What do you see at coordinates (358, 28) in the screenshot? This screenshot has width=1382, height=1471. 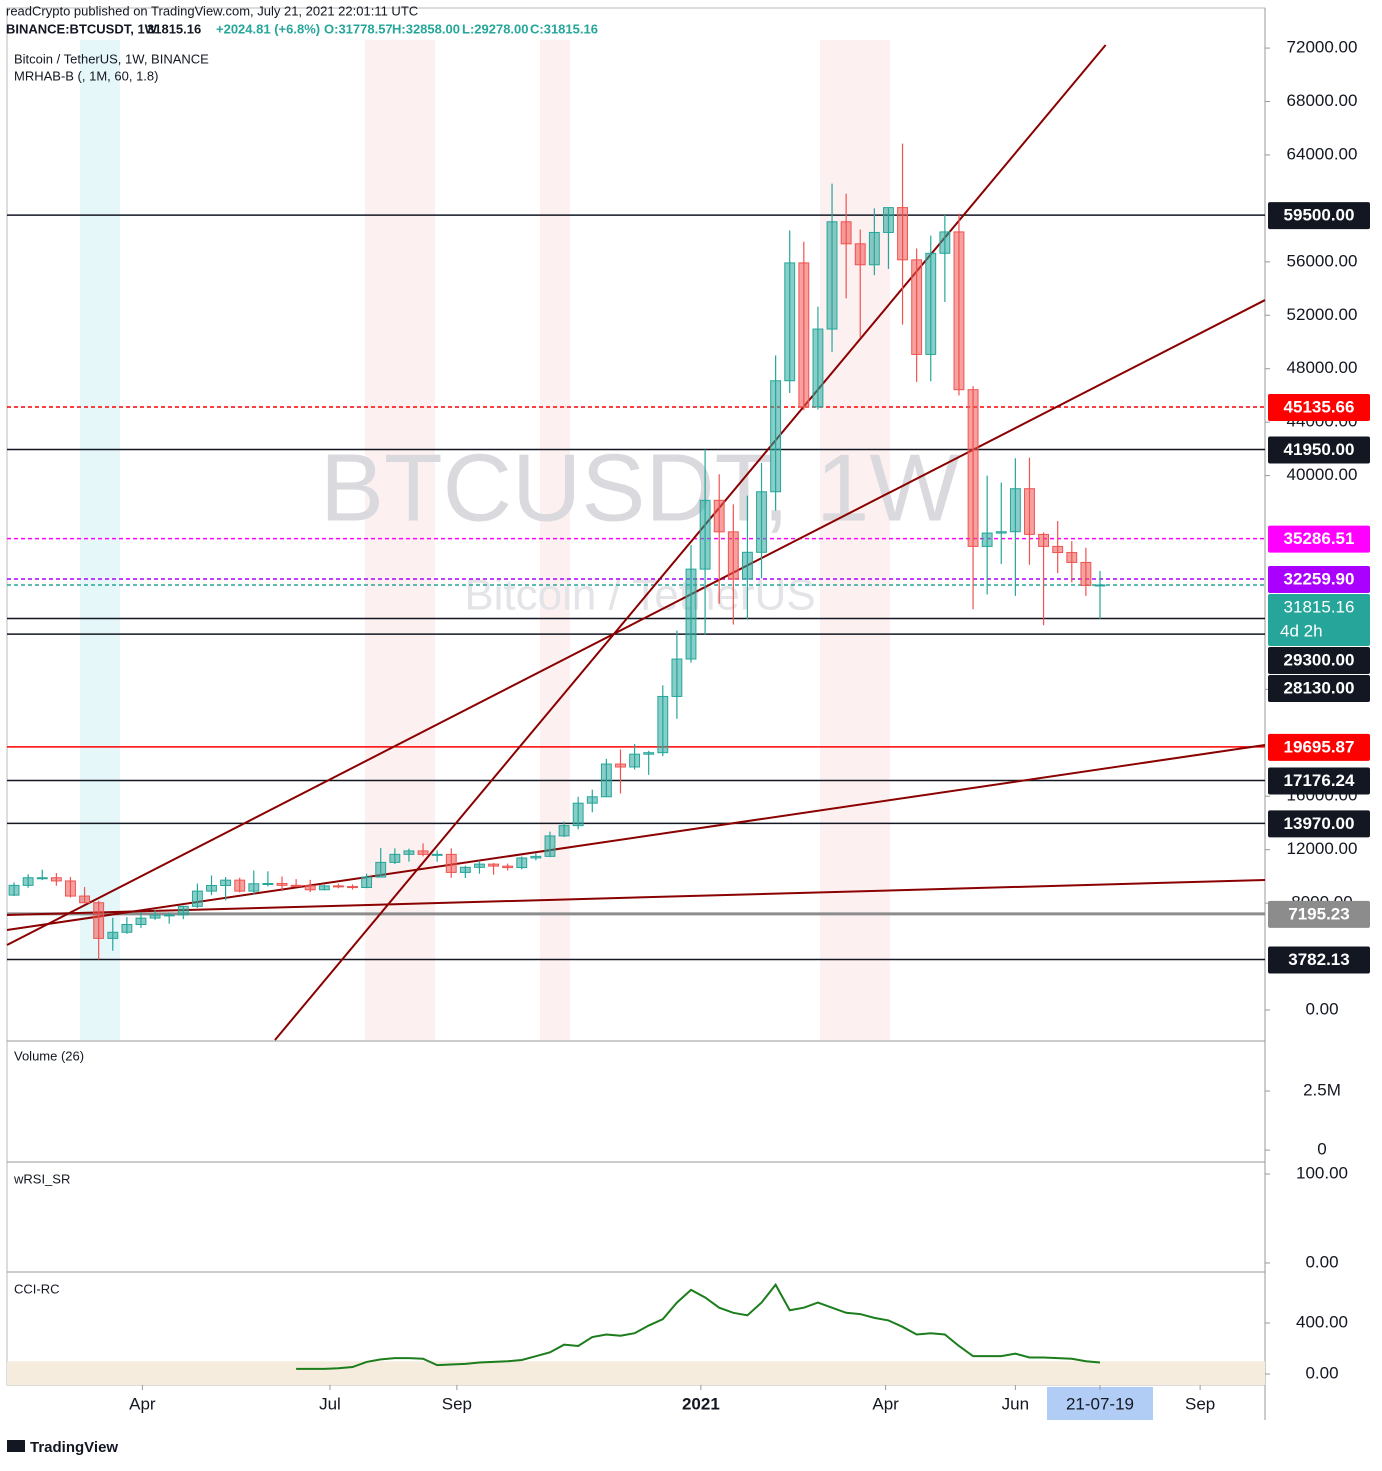 I see `open: O:31778.57` at bounding box center [358, 28].